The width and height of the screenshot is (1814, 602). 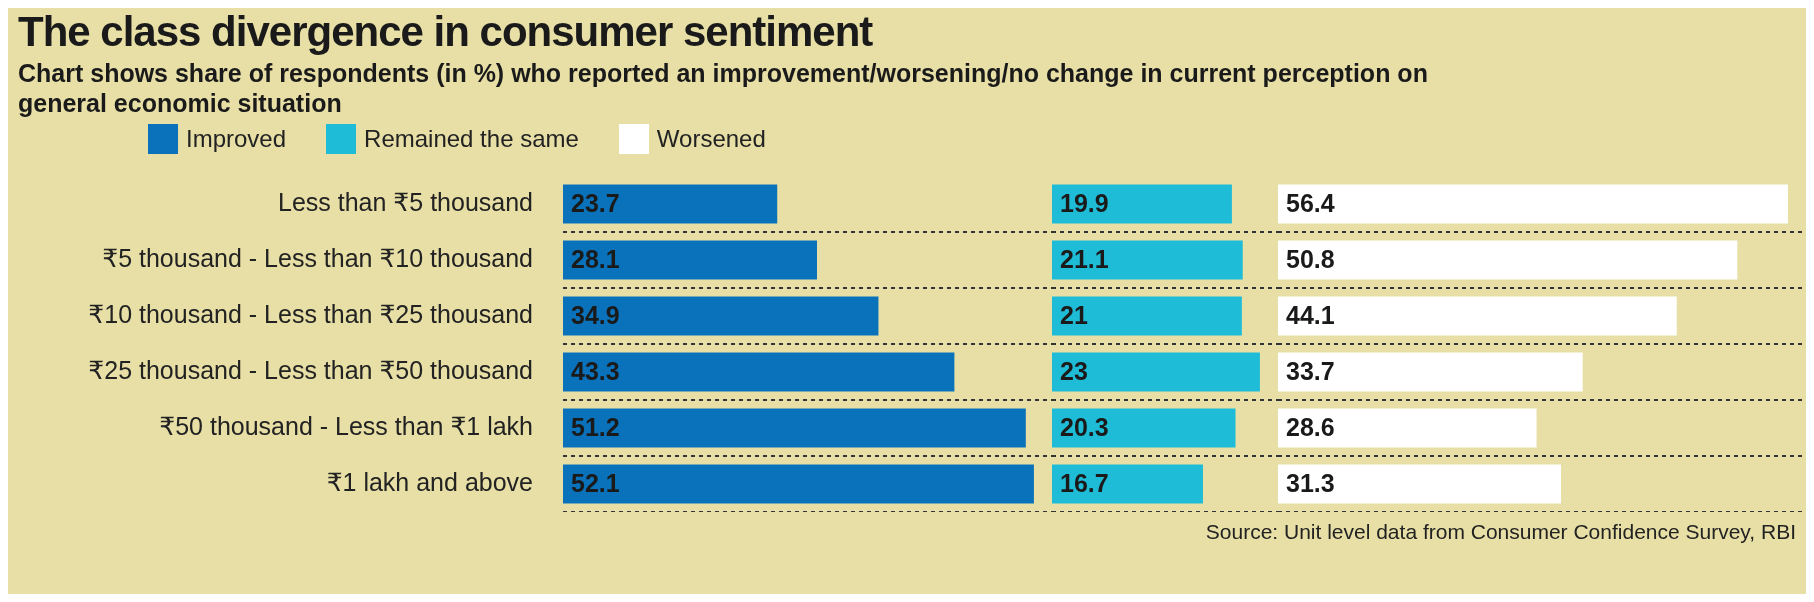 What do you see at coordinates (317, 257) in the screenshot?
I see `y-tick-label: ₹5 thousand - Less than ₹10 thousand` at bounding box center [317, 257].